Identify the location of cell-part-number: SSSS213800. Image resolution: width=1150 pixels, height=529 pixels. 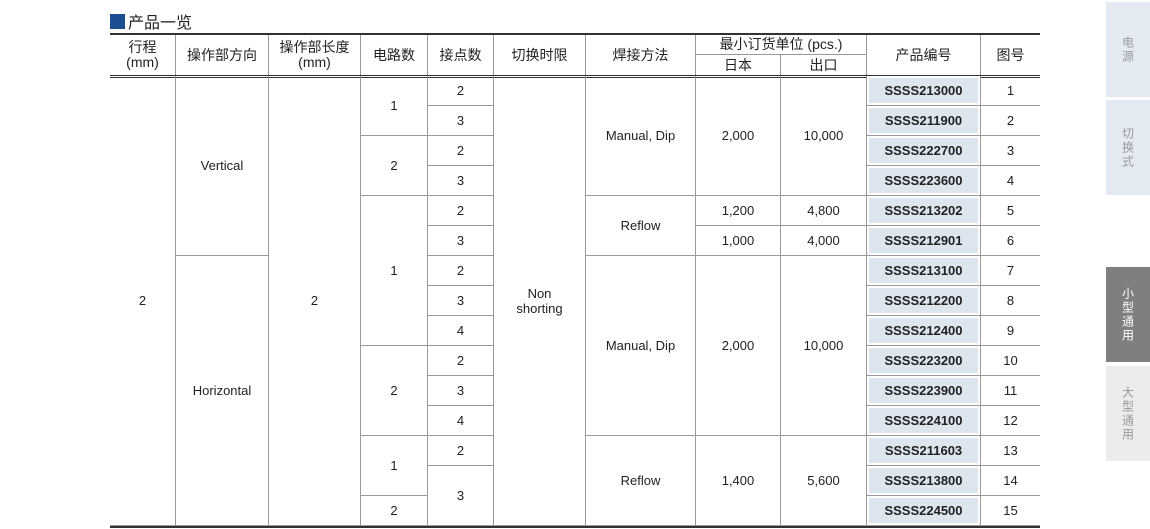
(923, 481).